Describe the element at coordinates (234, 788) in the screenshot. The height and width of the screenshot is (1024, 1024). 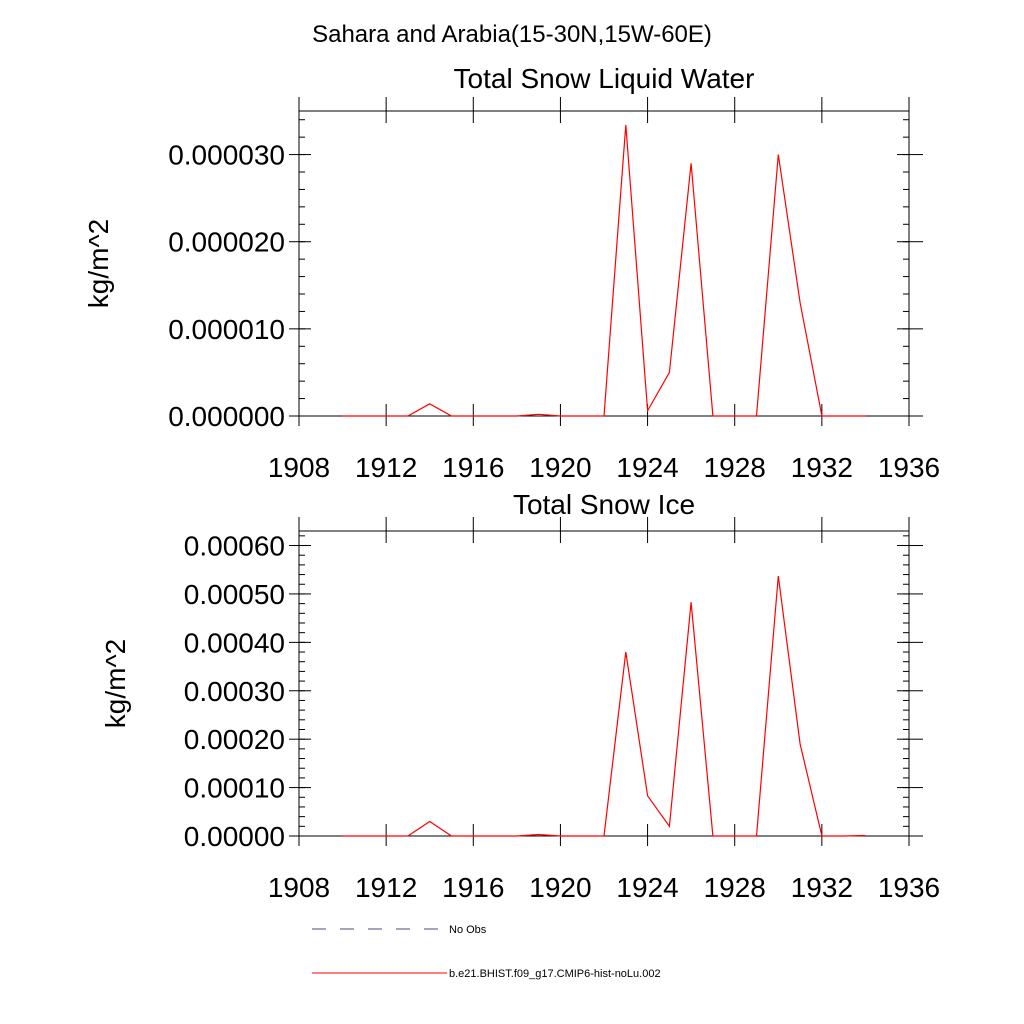
I see `y-tick-label: 0.00010` at that location.